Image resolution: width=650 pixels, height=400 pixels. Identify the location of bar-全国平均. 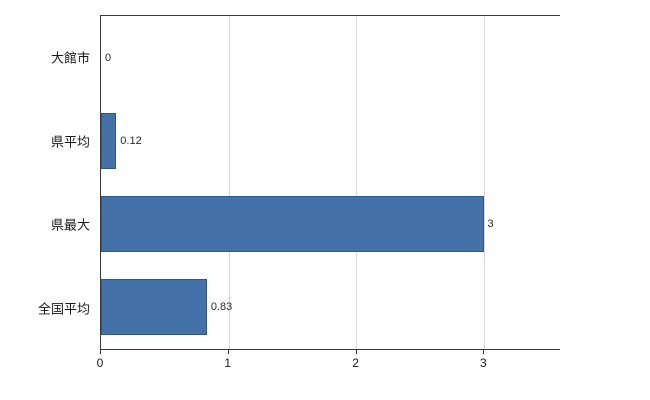
(154, 307).